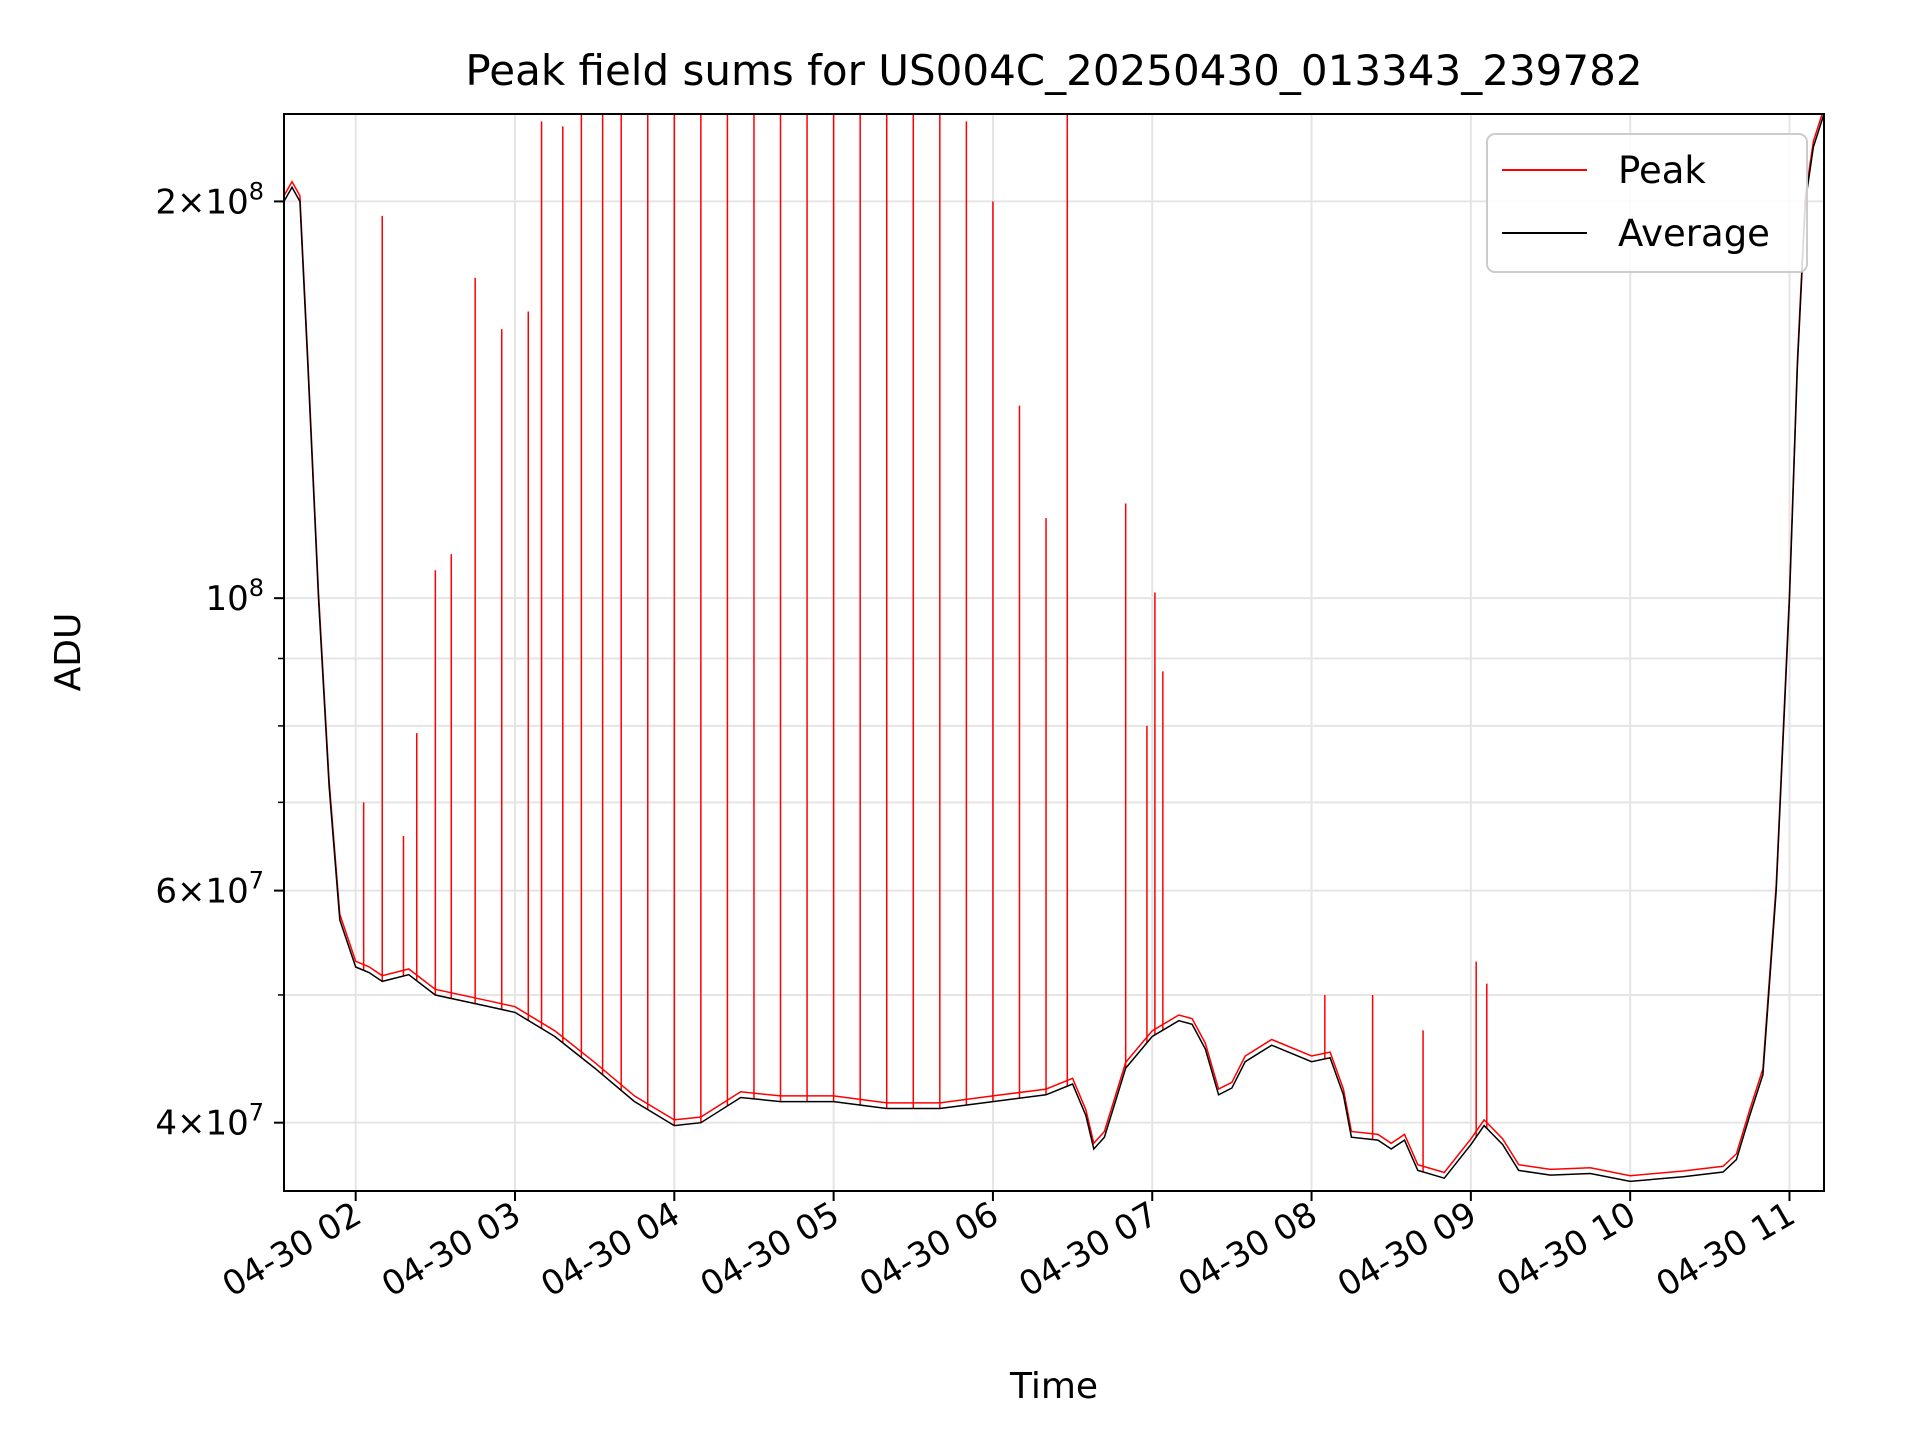 This screenshot has width=1920, height=1440. What do you see at coordinates (1694, 233) in the screenshot?
I see `legend-label-average: Average` at bounding box center [1694, 233].